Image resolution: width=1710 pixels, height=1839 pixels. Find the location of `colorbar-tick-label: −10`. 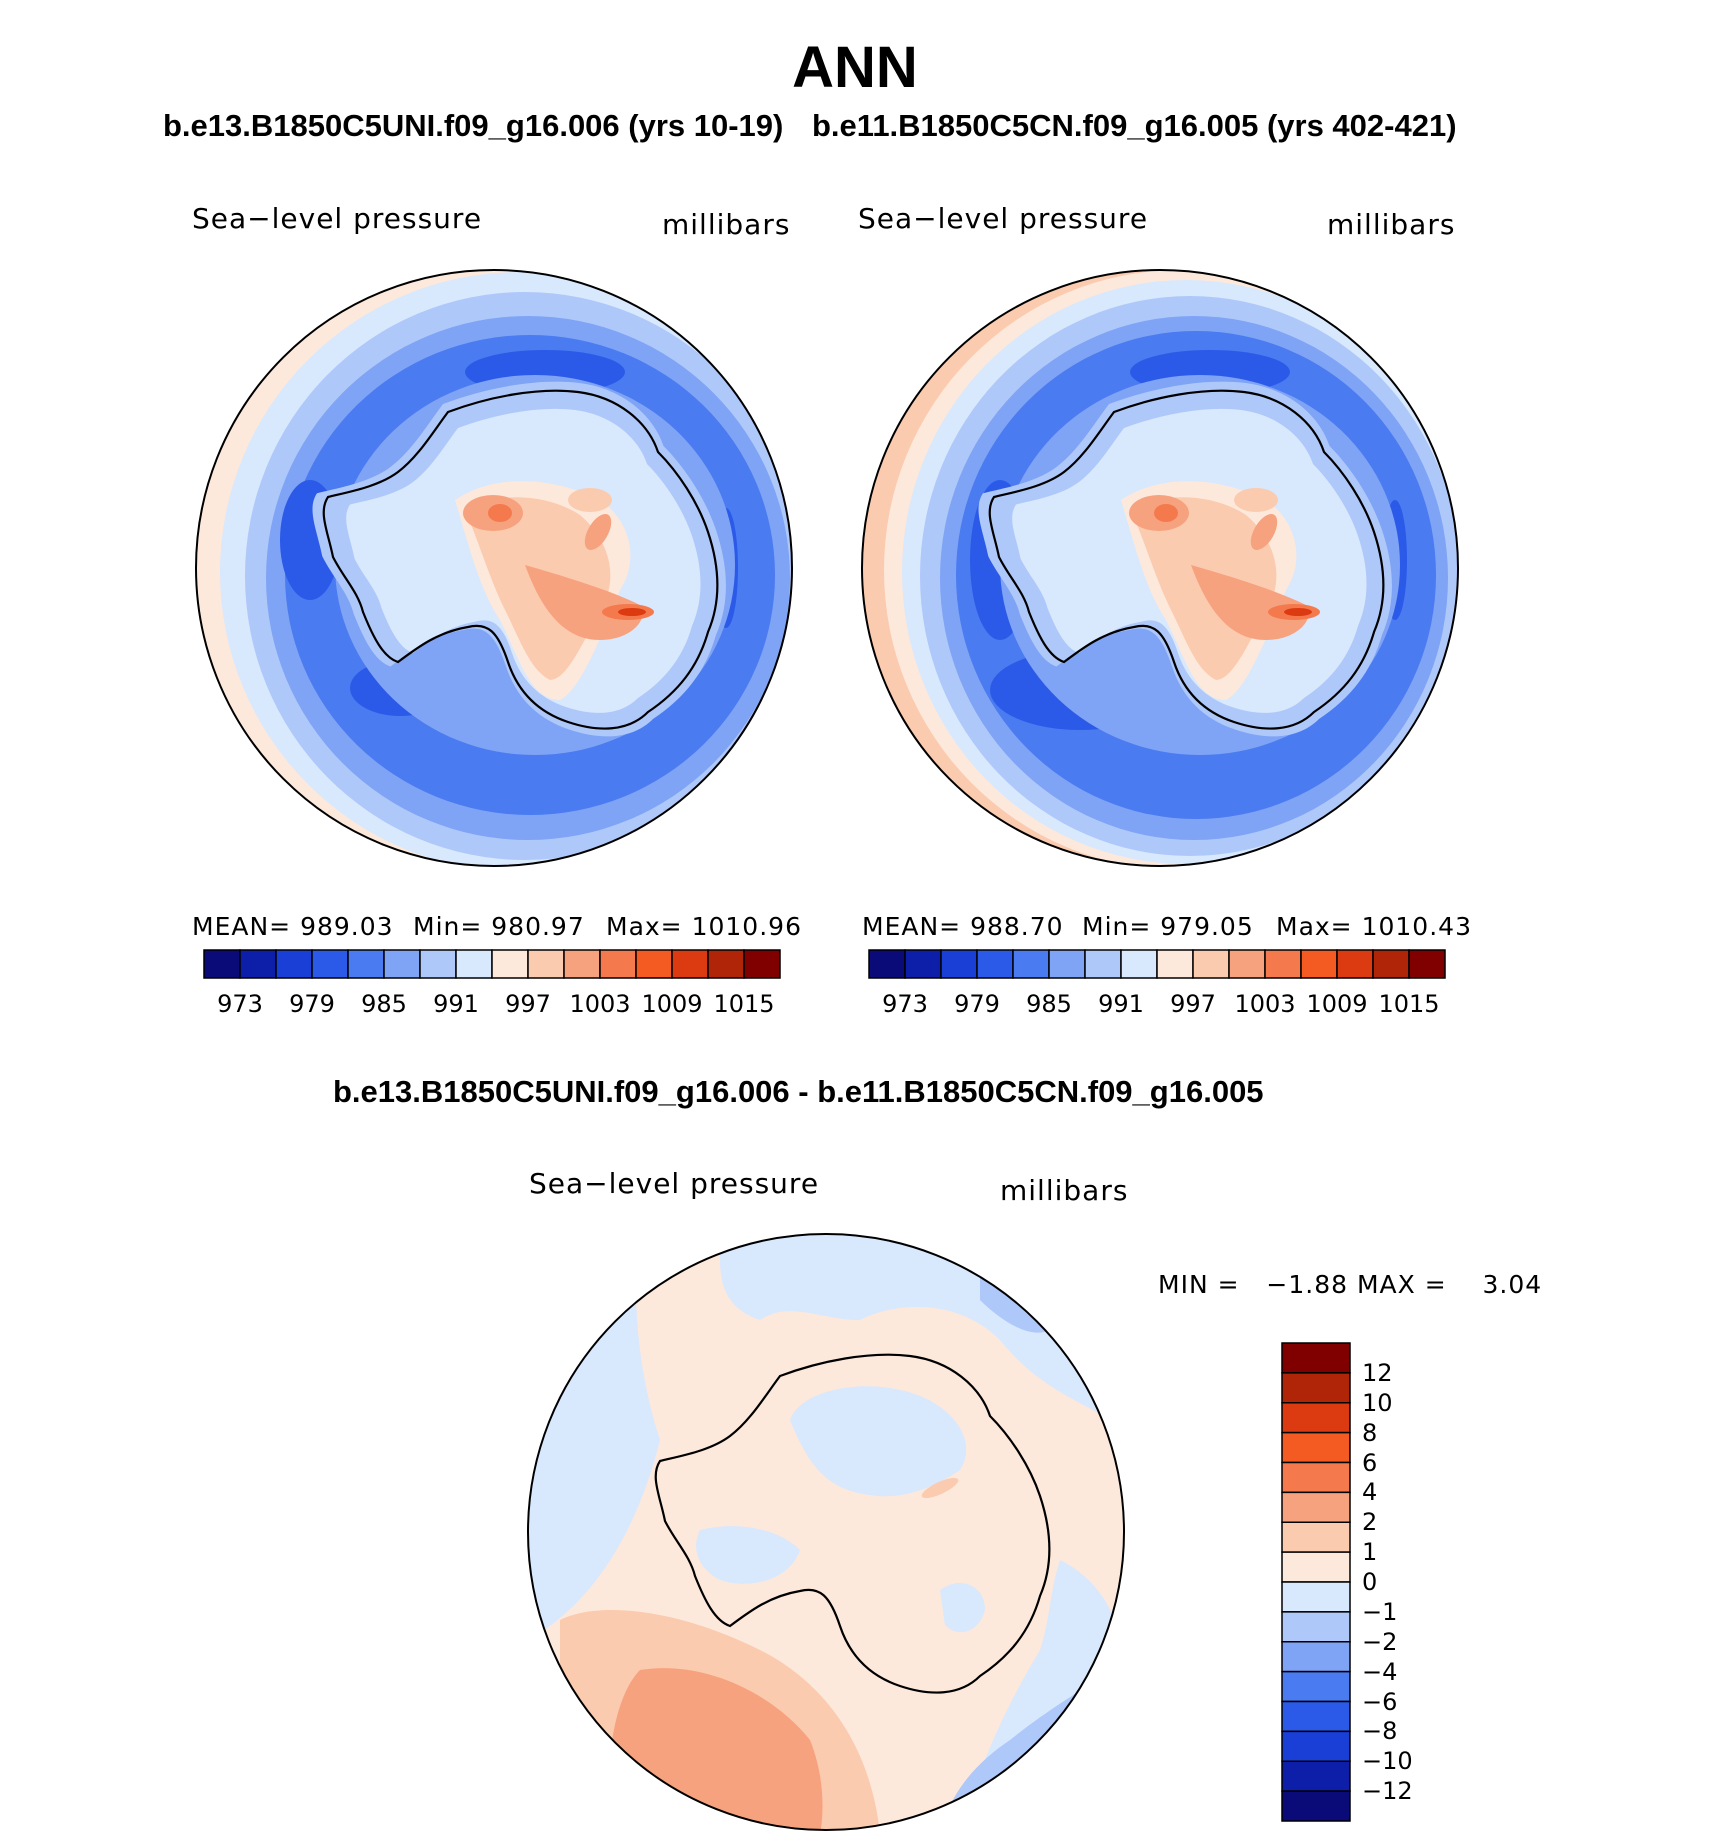

colorbar-tick-label: −10 is located at coordinates (1387, 1761).